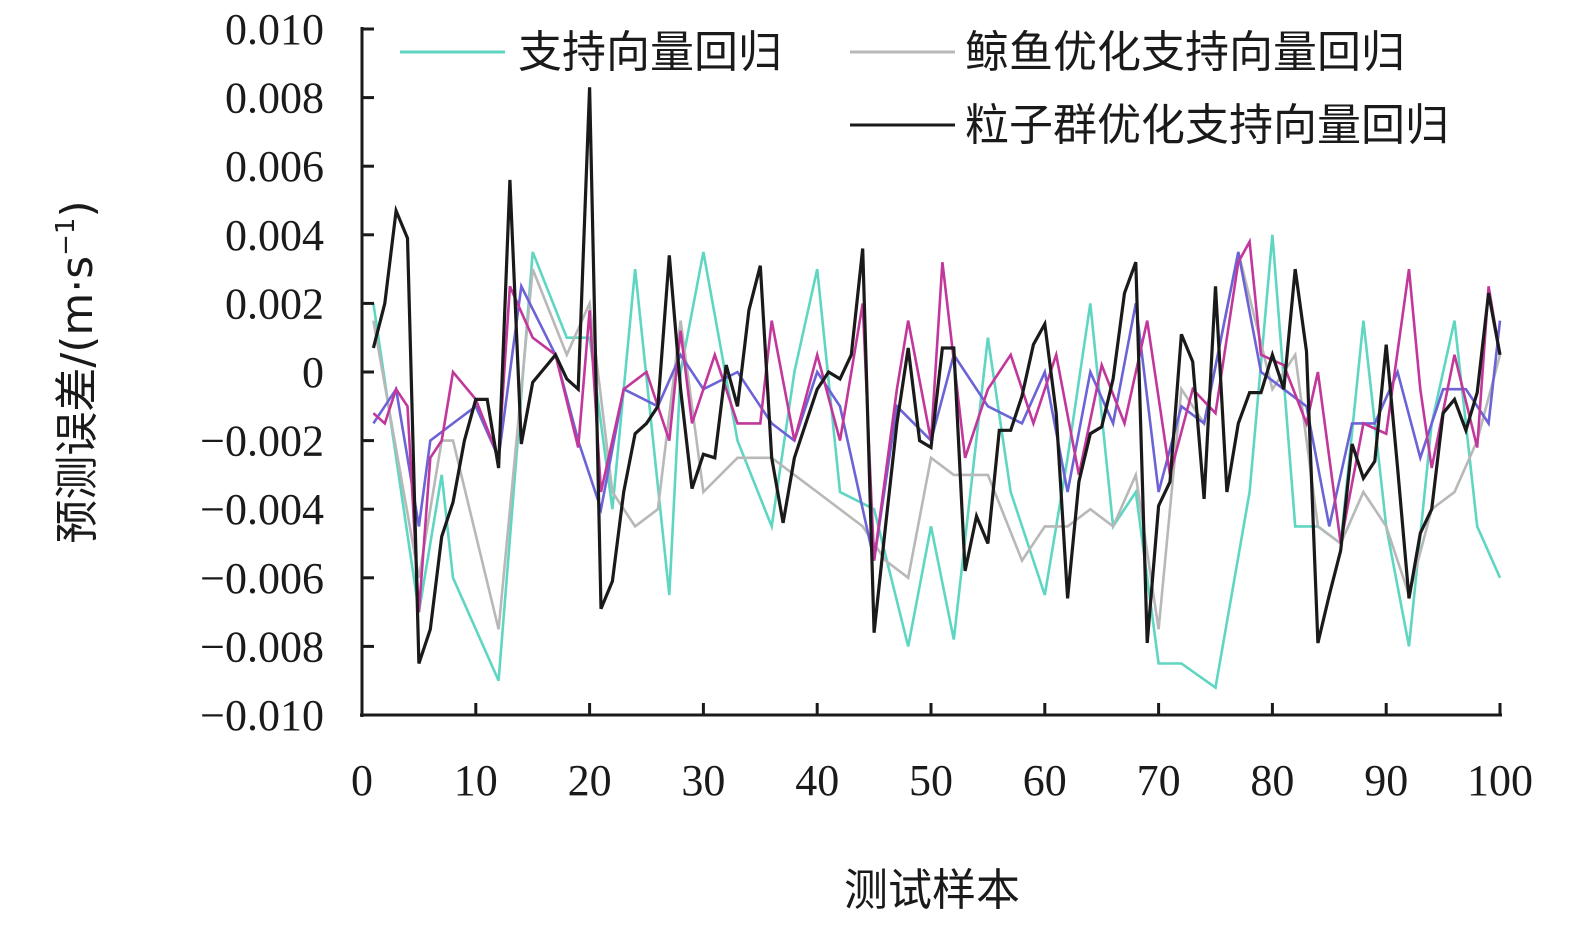 This screenshot has width=1575, height=930. What do you see at coordinates (274, 303) in the screenshot?
I see `y-tick-label: 0.002` at bounding box center [274, 303].